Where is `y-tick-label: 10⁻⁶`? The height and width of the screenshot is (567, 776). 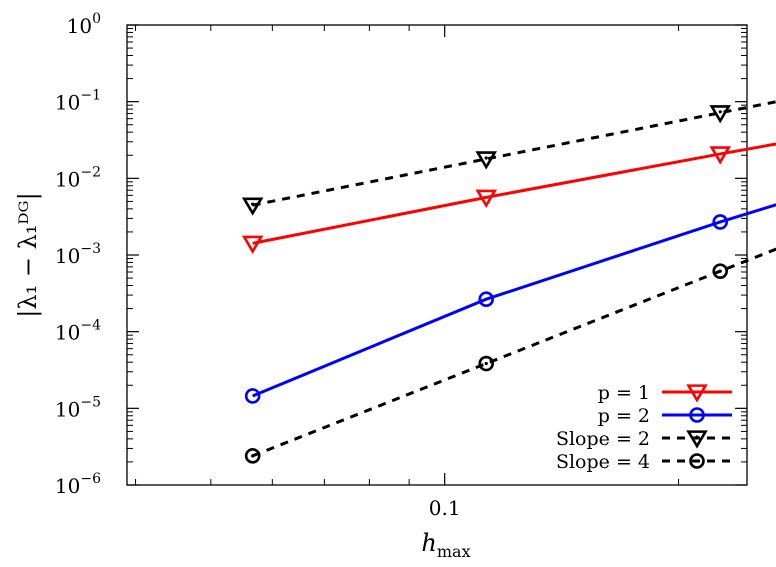 y-tick-label: 10⁻⁶ is located at coordinates (78, 484).